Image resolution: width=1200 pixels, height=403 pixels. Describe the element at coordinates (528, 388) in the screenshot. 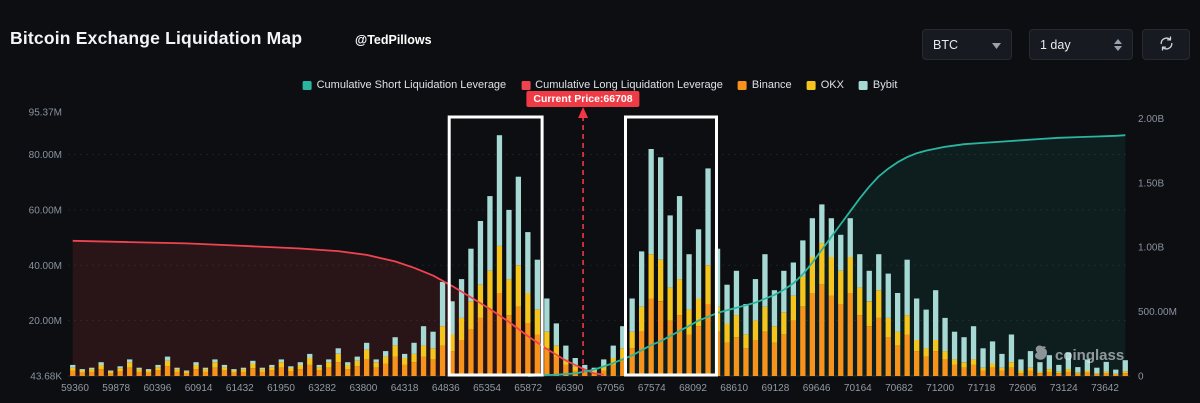

I see `svg-text: 65872` at that location.